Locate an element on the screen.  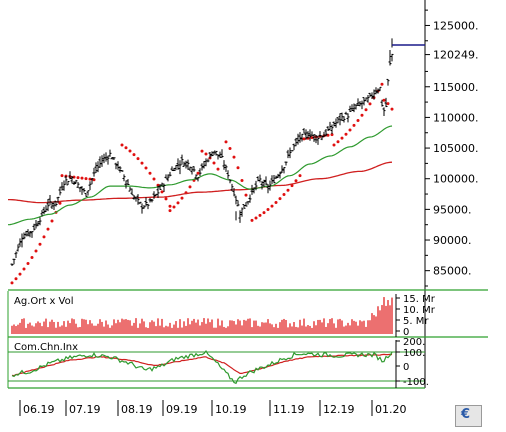
price-tick-label: 125000. is located at coordinates (456, 25).